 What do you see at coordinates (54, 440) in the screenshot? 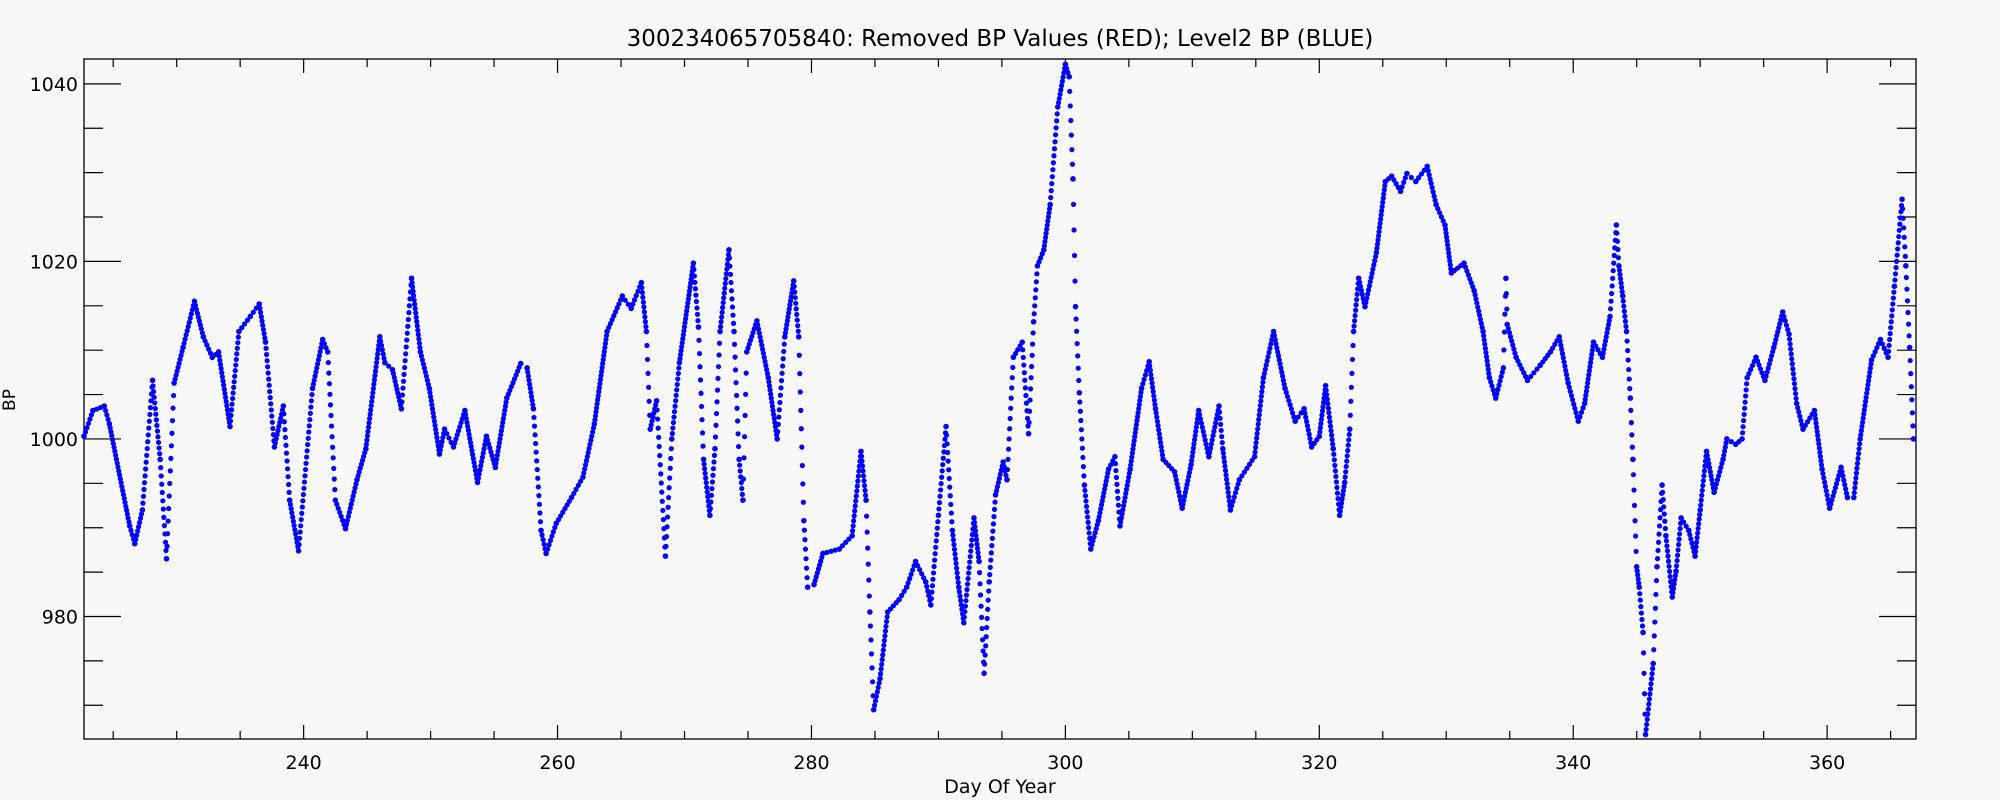
I see `y-tick-label: 1000` at bounding box center [54, 440].